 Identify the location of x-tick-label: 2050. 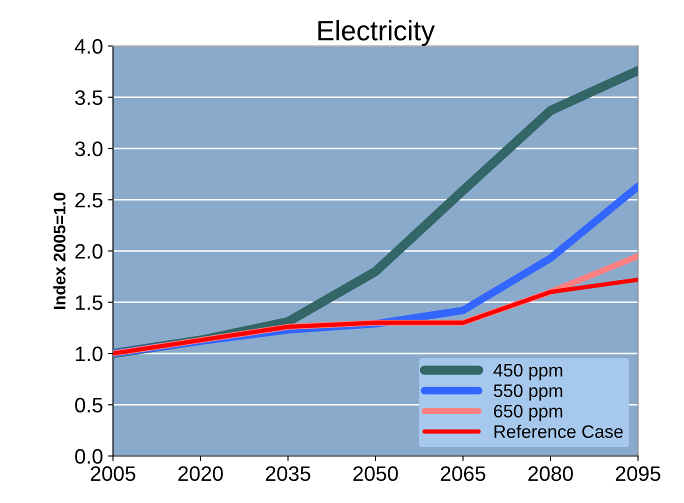
(375, 474).